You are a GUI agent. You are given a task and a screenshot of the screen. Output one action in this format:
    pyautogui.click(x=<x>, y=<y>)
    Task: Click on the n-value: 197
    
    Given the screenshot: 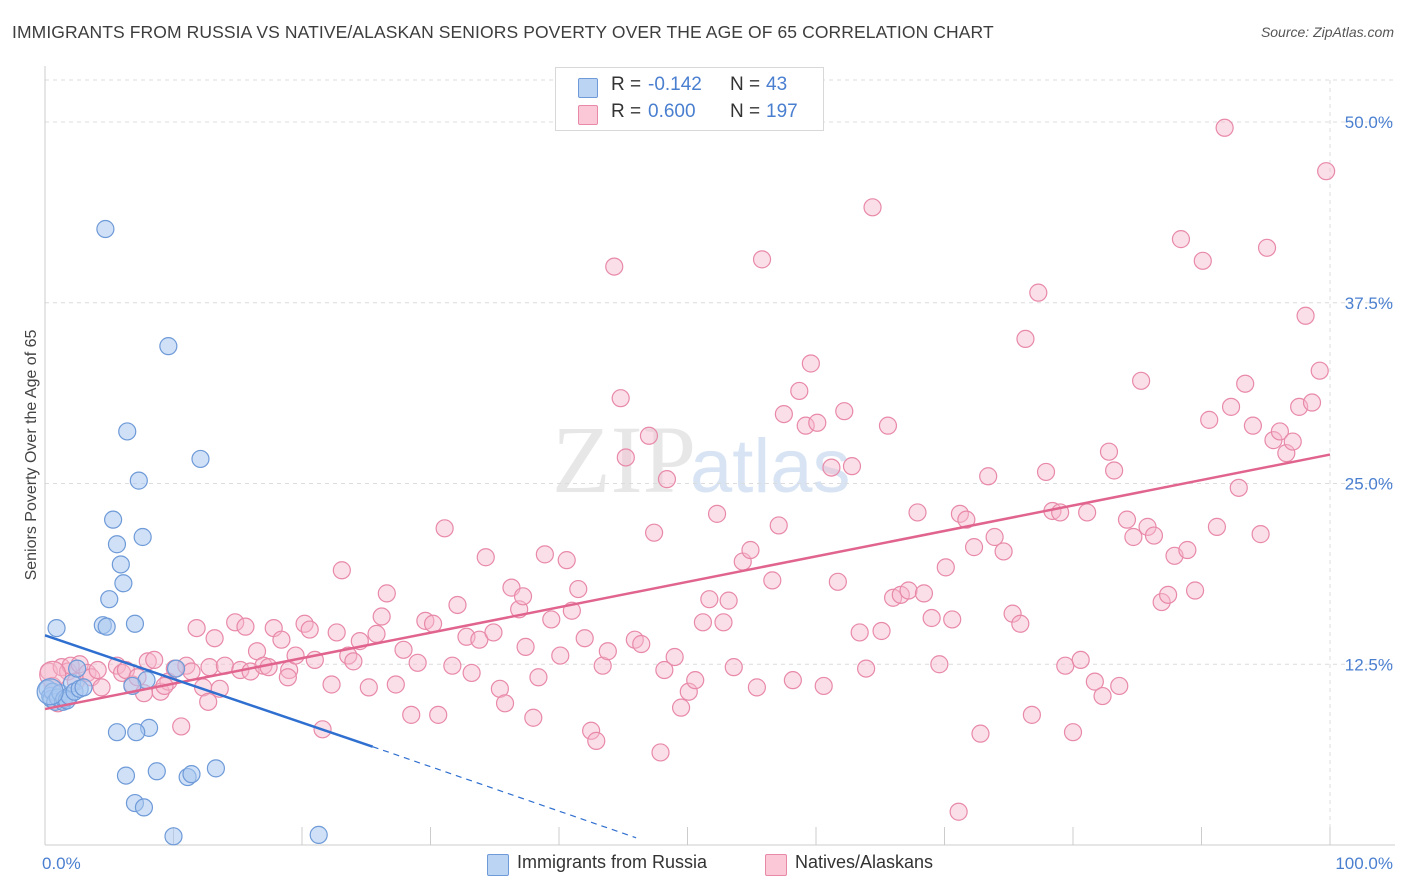 What is the action you would take?
    pyautogui.click(x=782, y=111)
    